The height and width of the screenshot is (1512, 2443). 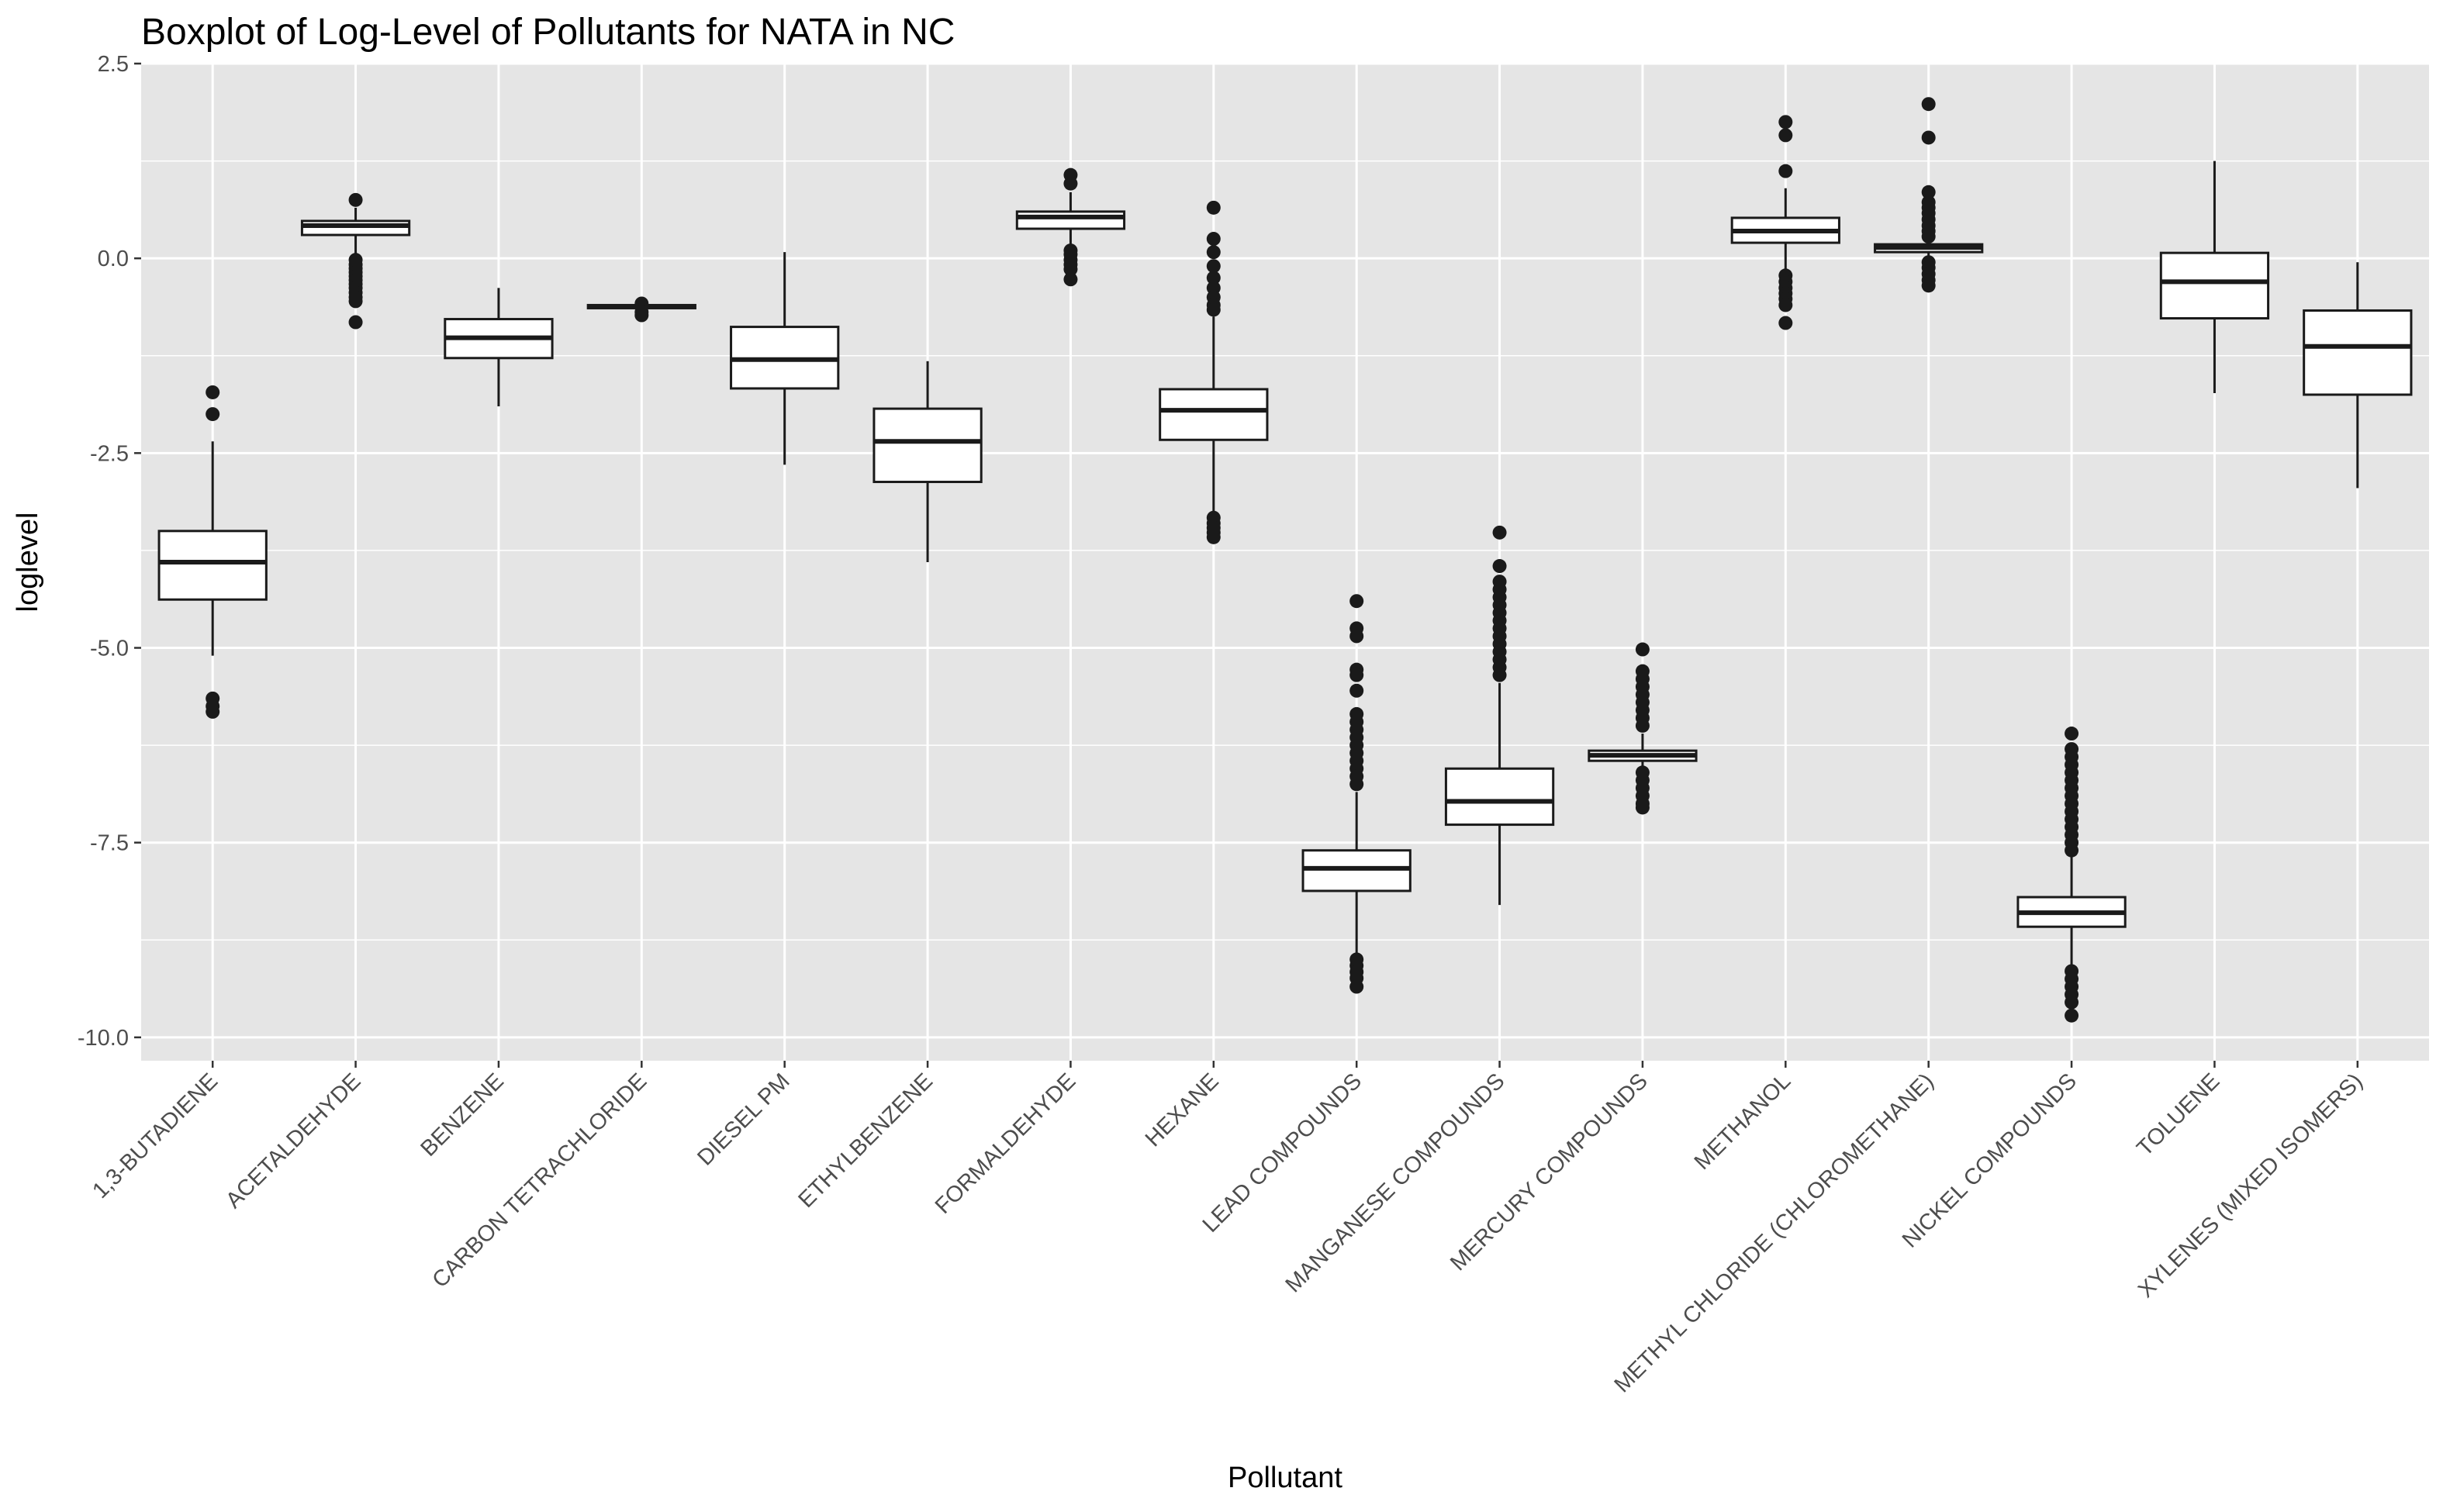 What do you see at coordinates (2178, 1114) in the screenshot?
I see `x-tick-label: TOLUENE` at bounding box center [2178, 1114].